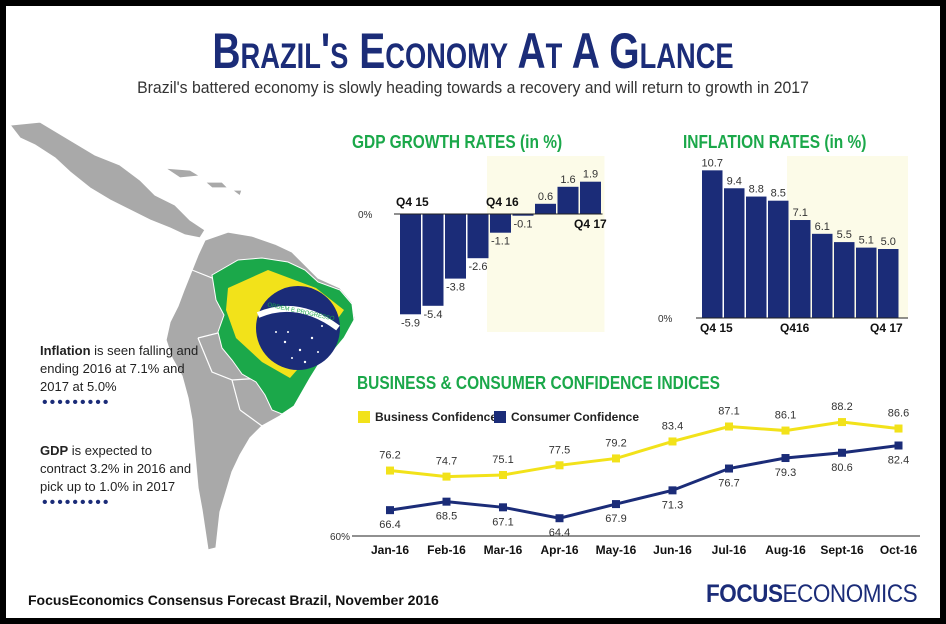 The height and width of the screenshot is (624, 946). I want to click on brazil-shape: ORDEM E PROGRESSO, so click(283, 336).